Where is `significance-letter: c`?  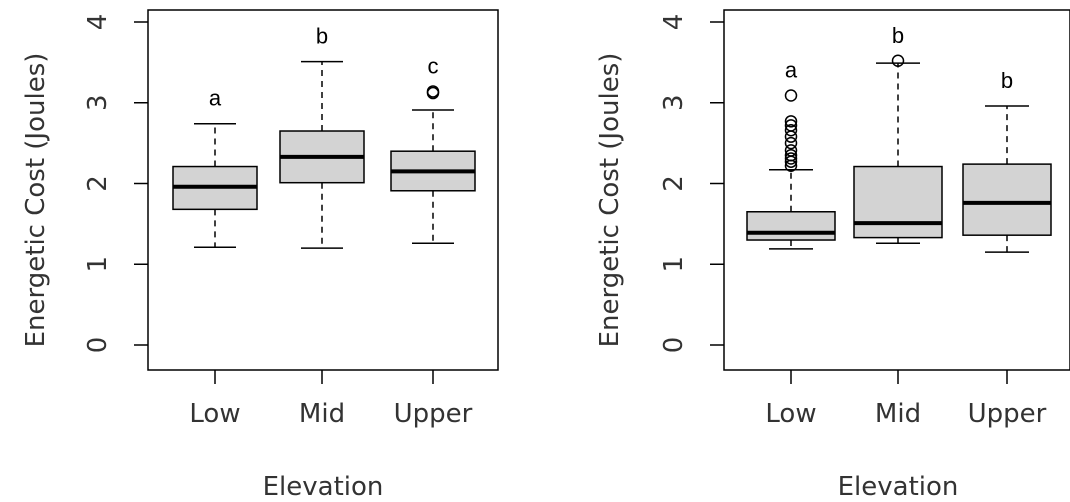 significance-letter: c is located at coordinates (433, 65).